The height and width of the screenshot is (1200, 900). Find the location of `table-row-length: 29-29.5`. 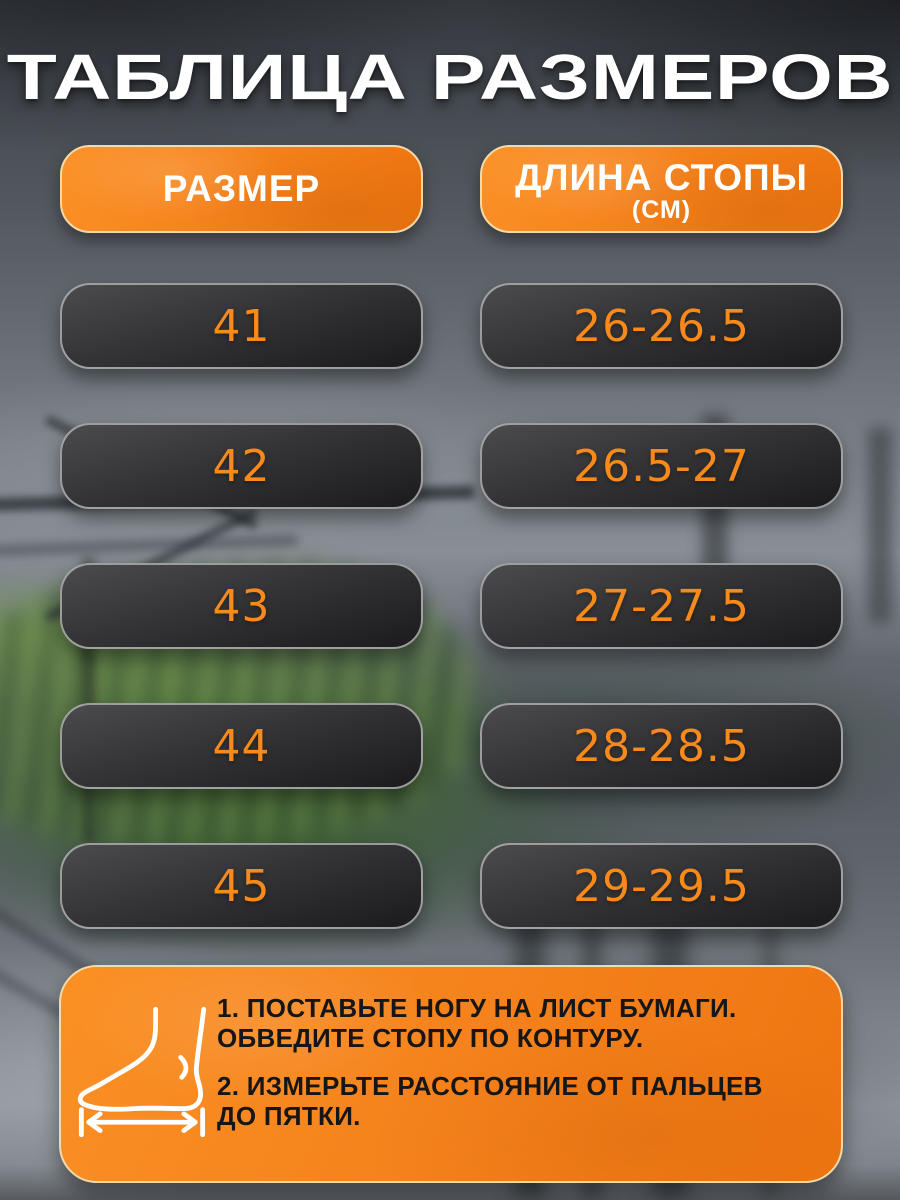

table-row-length: 29-29.5 is located at coordinates (661, 886).